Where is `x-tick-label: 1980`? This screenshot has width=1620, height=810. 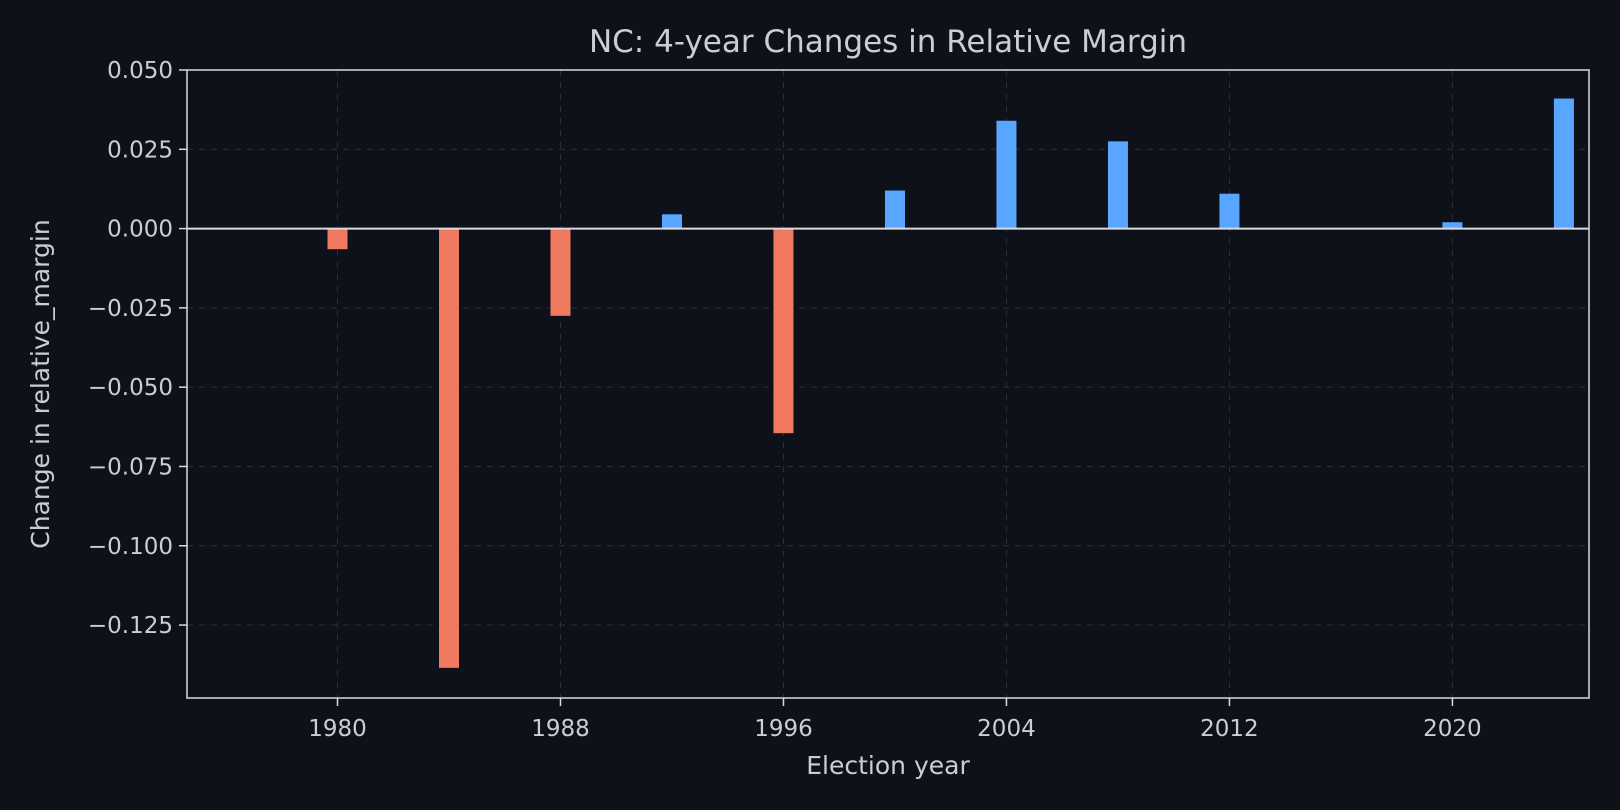 x-tick-label: 1980 is located at coordinates (337, 729).